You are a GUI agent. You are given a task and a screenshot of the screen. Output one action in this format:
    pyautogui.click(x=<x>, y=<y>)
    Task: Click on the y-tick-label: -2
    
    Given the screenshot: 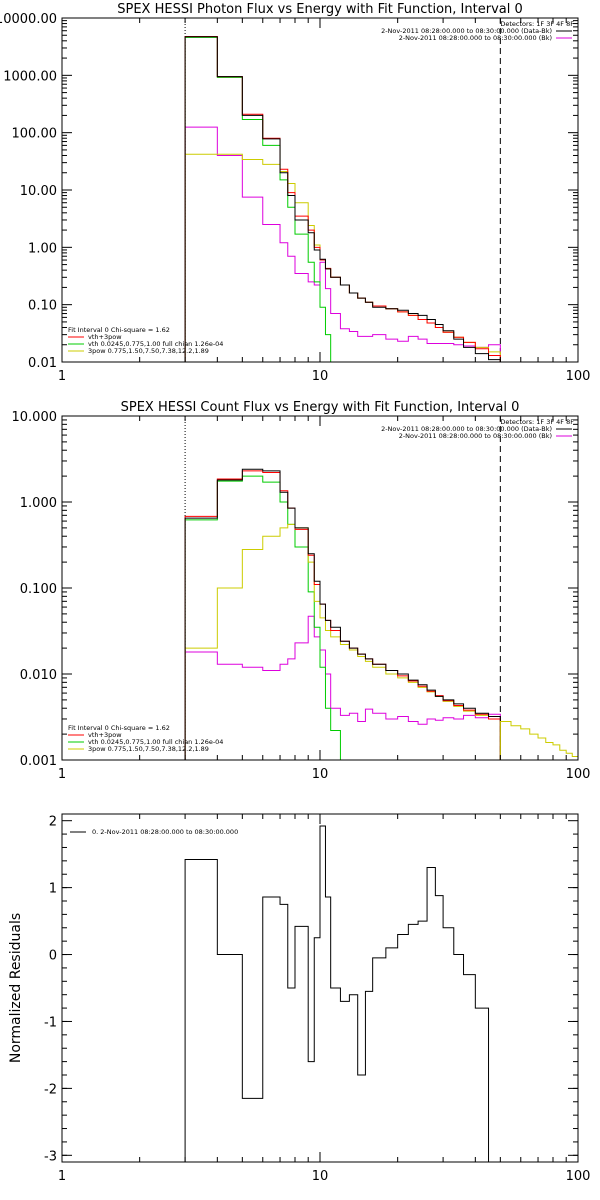 What is the action you would take?
    pyautogui.click(x=50, y=1089)
    